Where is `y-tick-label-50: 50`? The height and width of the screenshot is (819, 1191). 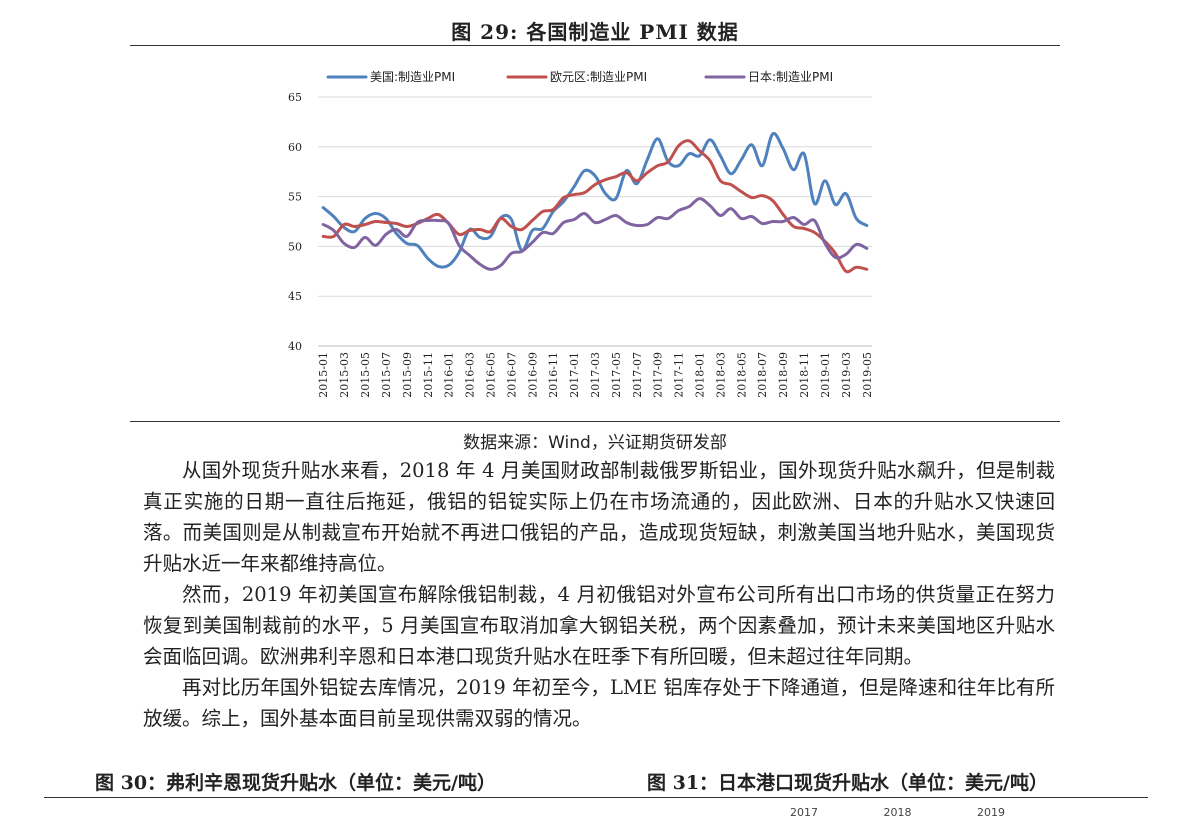 y-tick-label-50: 50 is located at coordinates (295, 246).